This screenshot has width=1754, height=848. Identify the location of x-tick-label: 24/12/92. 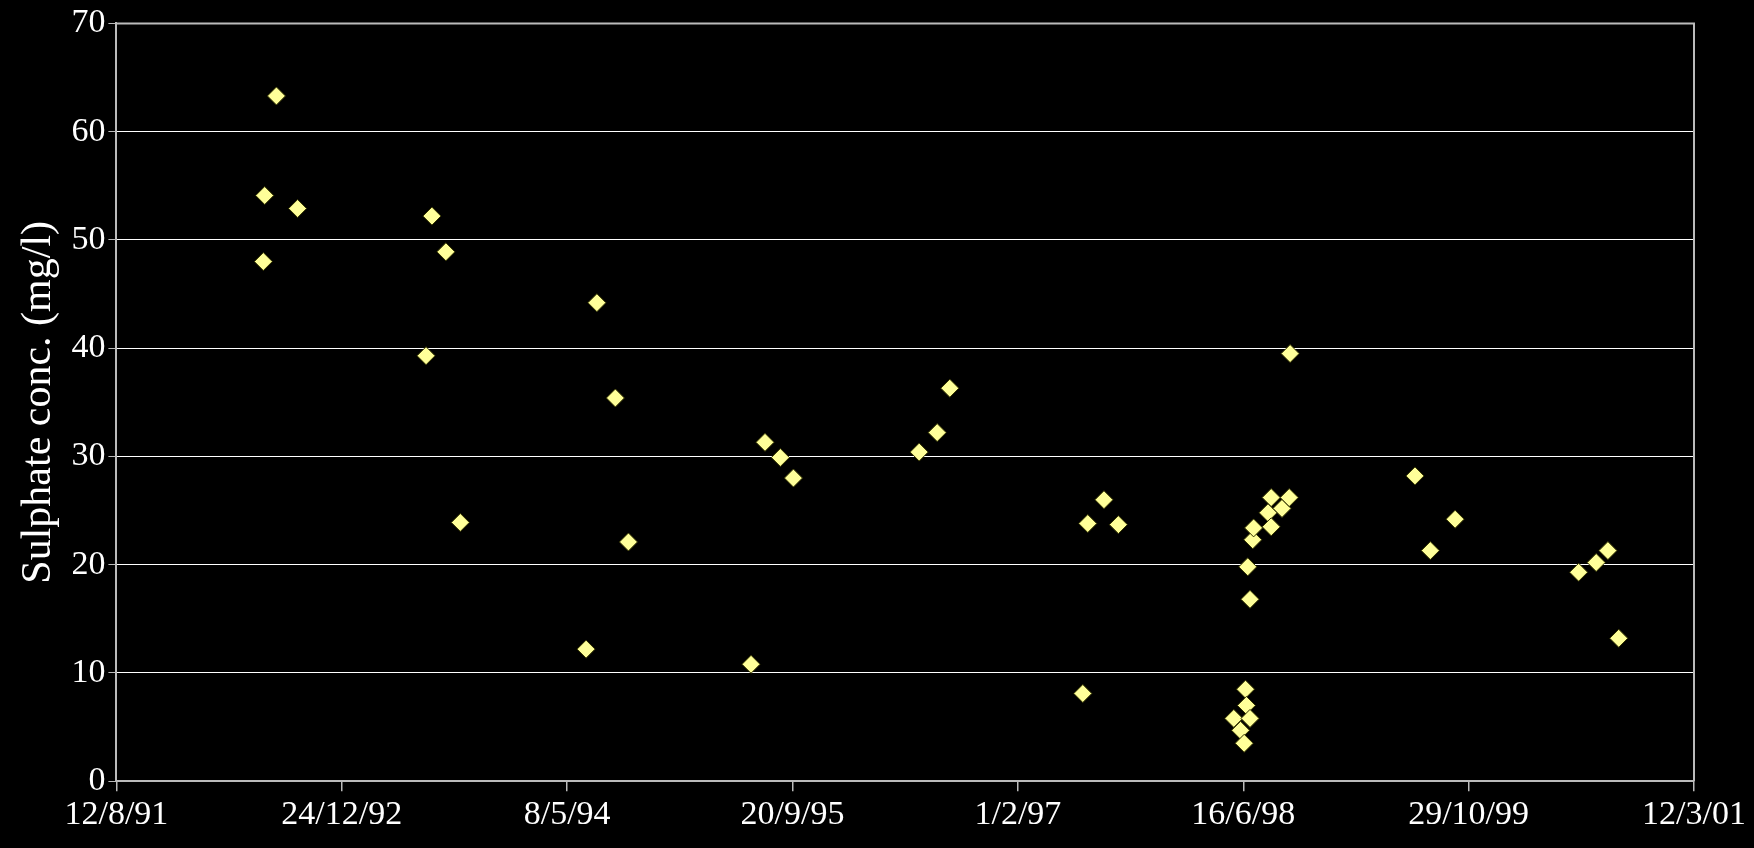
(342, 812).